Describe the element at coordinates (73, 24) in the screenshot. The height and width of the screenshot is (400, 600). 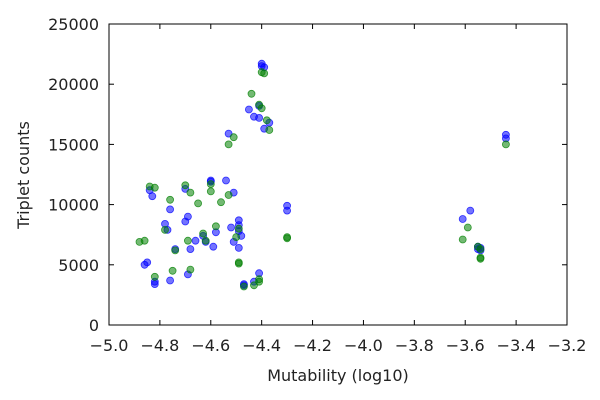
I see `y-tick-label: 25000` at that location.